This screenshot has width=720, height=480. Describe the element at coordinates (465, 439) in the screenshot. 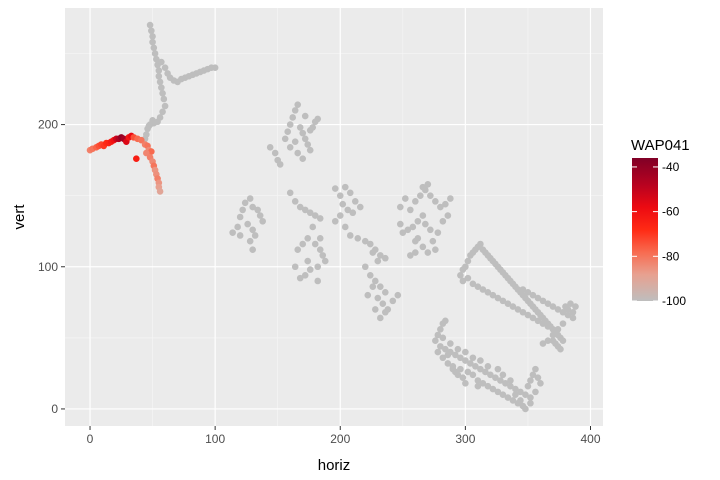

I see `x-tick-label: 300` at that location.